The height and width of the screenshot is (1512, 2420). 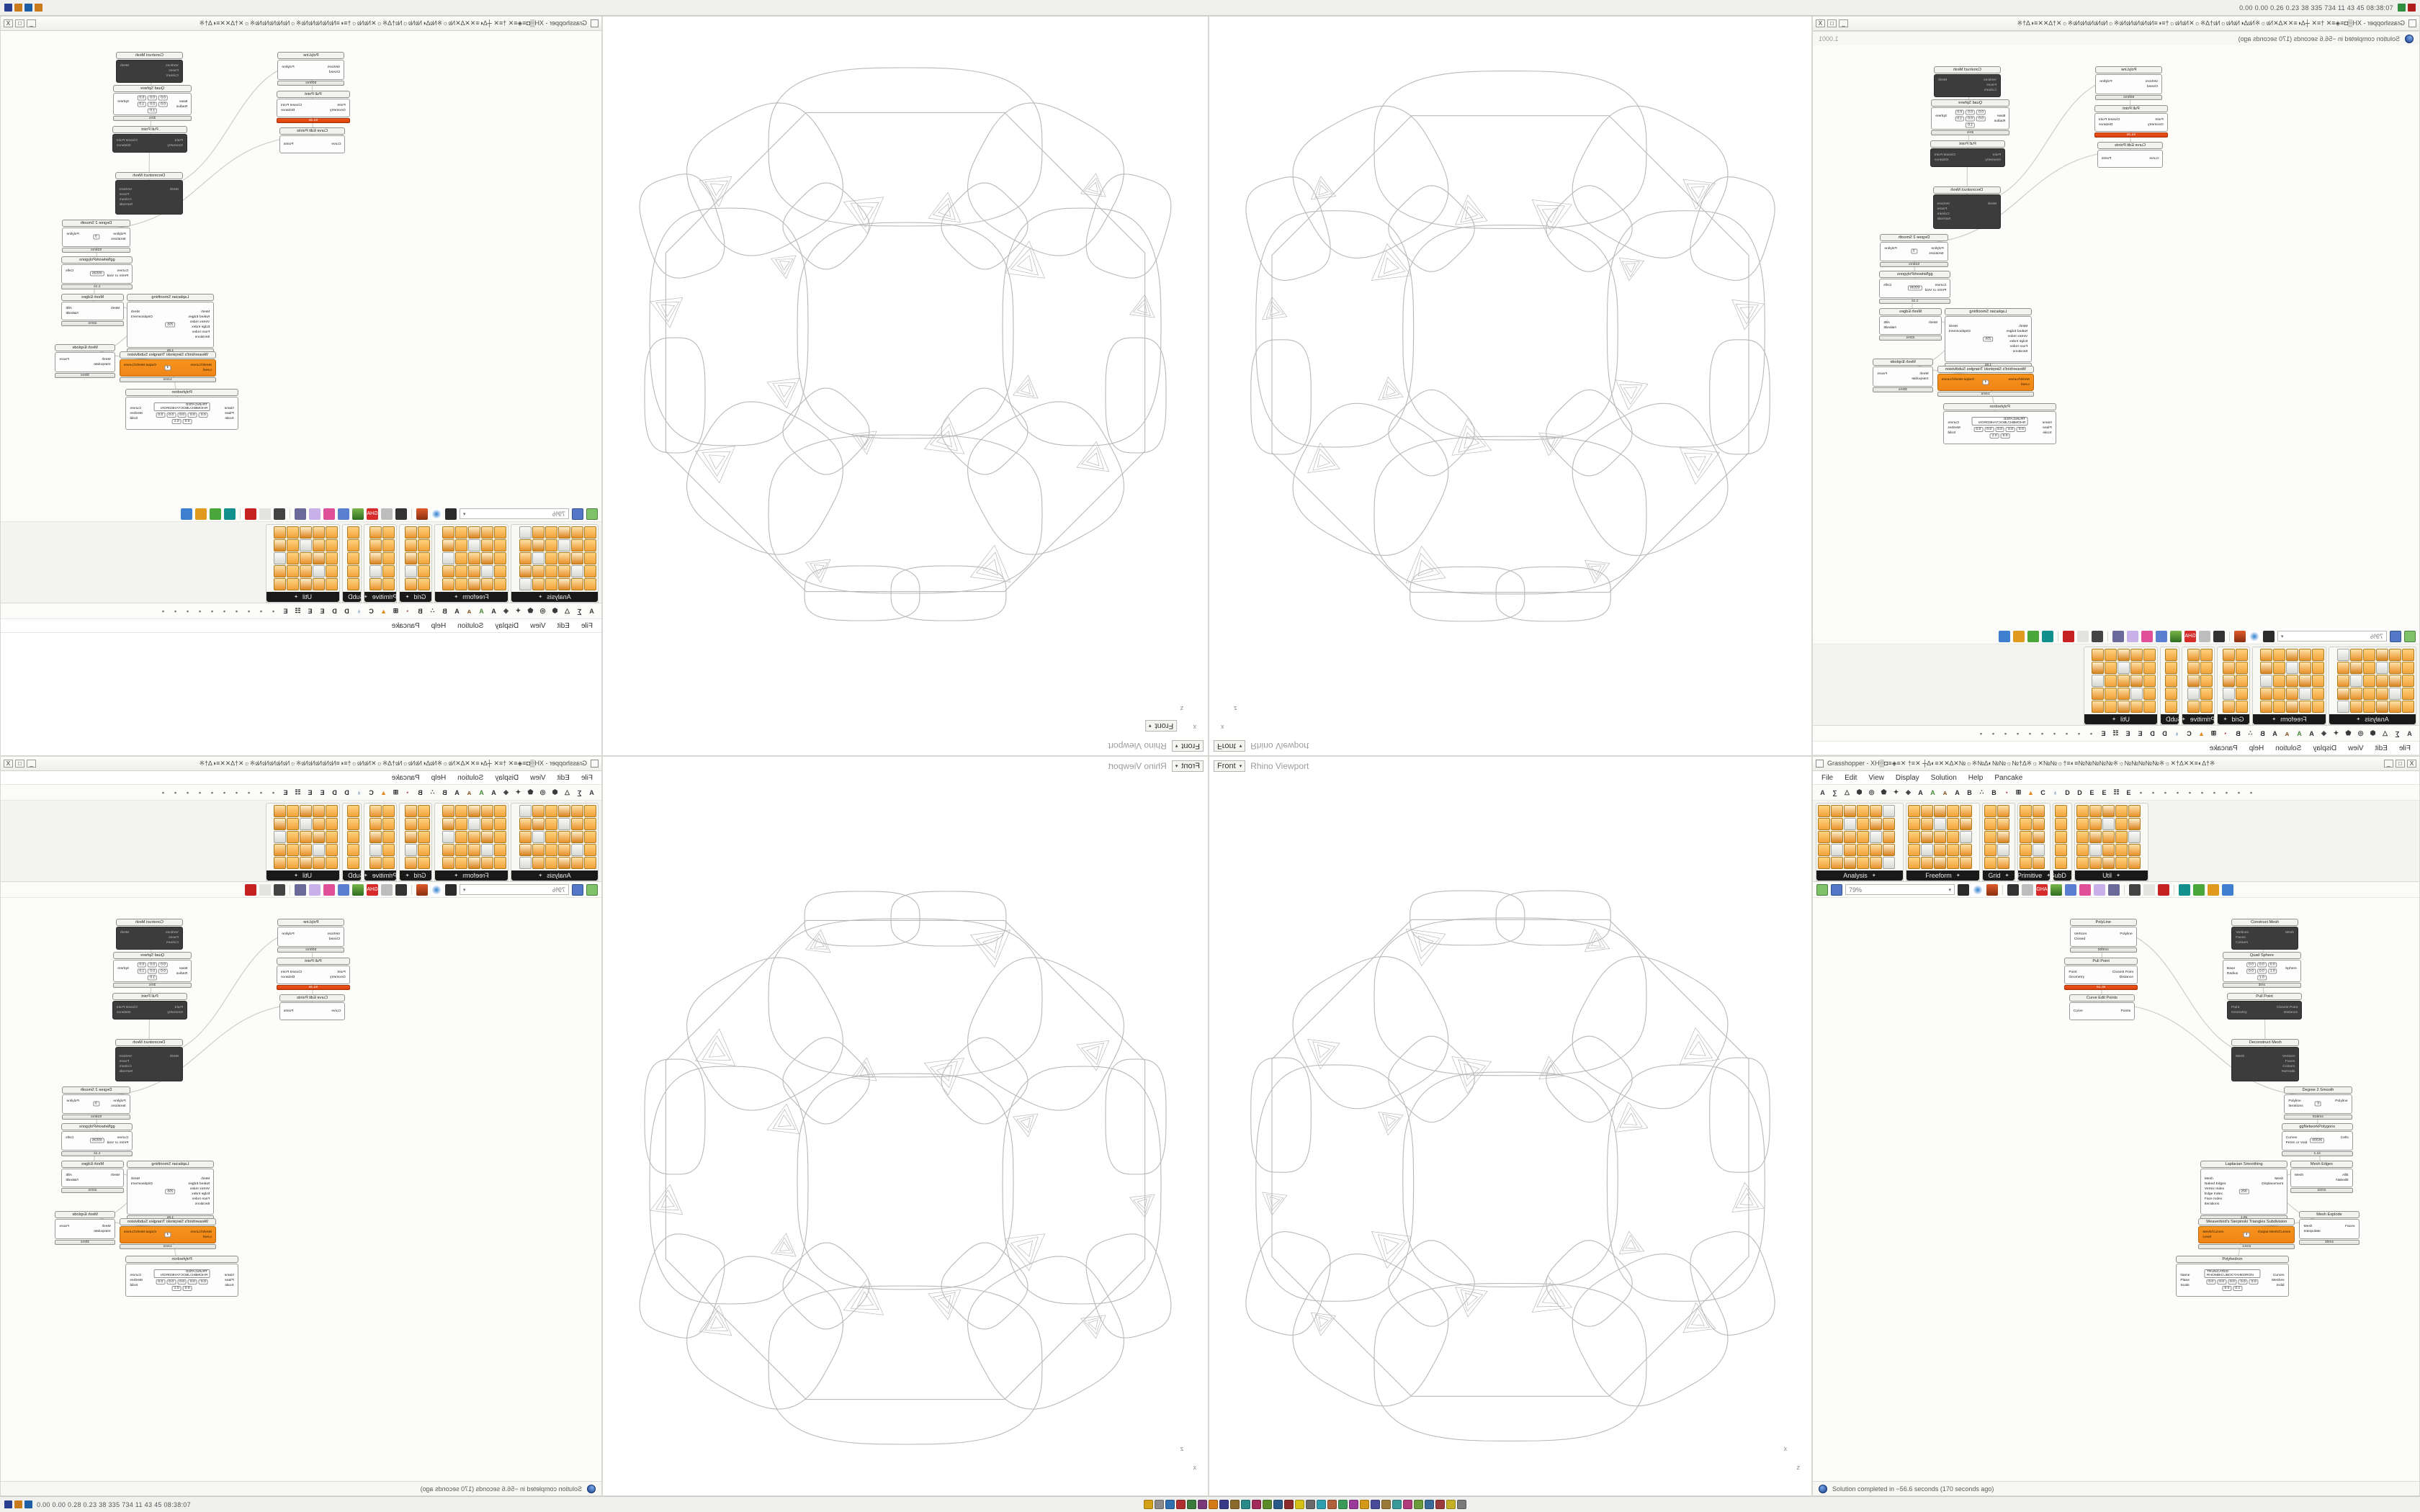 What do you see at coordinates (2202, 792) in the screenshot?
I see `ribbon-icon-extra-5: ▪` at bounding box center [2202, 792].